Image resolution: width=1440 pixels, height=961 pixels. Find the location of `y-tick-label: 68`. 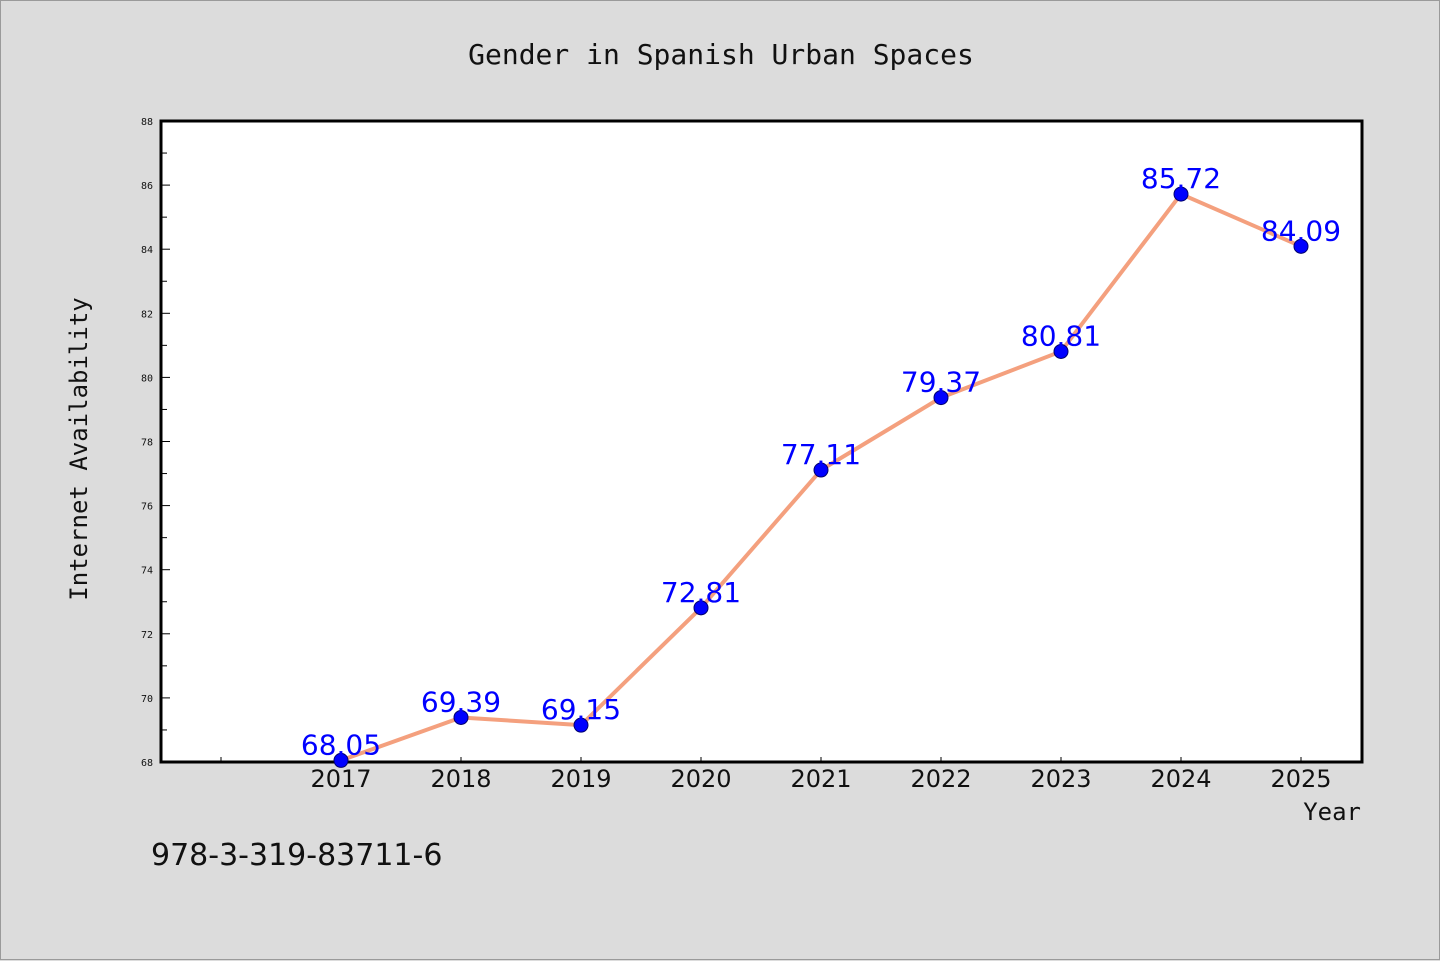

y-tick-label: 68 is located at coordinates (147, 763).